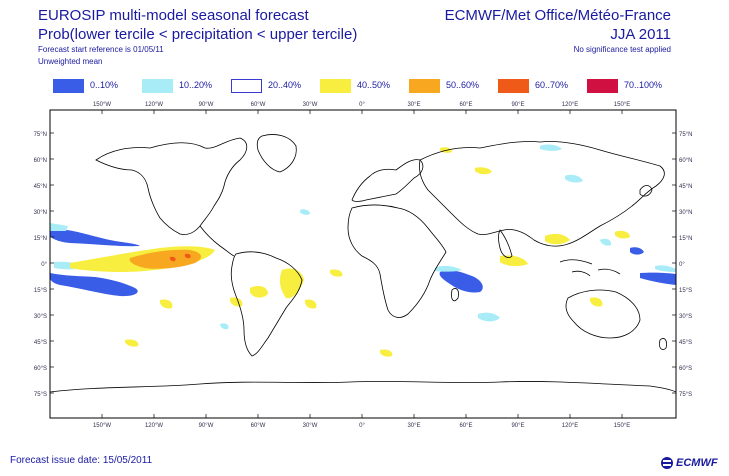 The width and height of the screenshot is (729, 476). What do you see at coordinates (570, 105) in the screenshot?
I see `lon-label: 120°E` at bounding box center [570, 105].